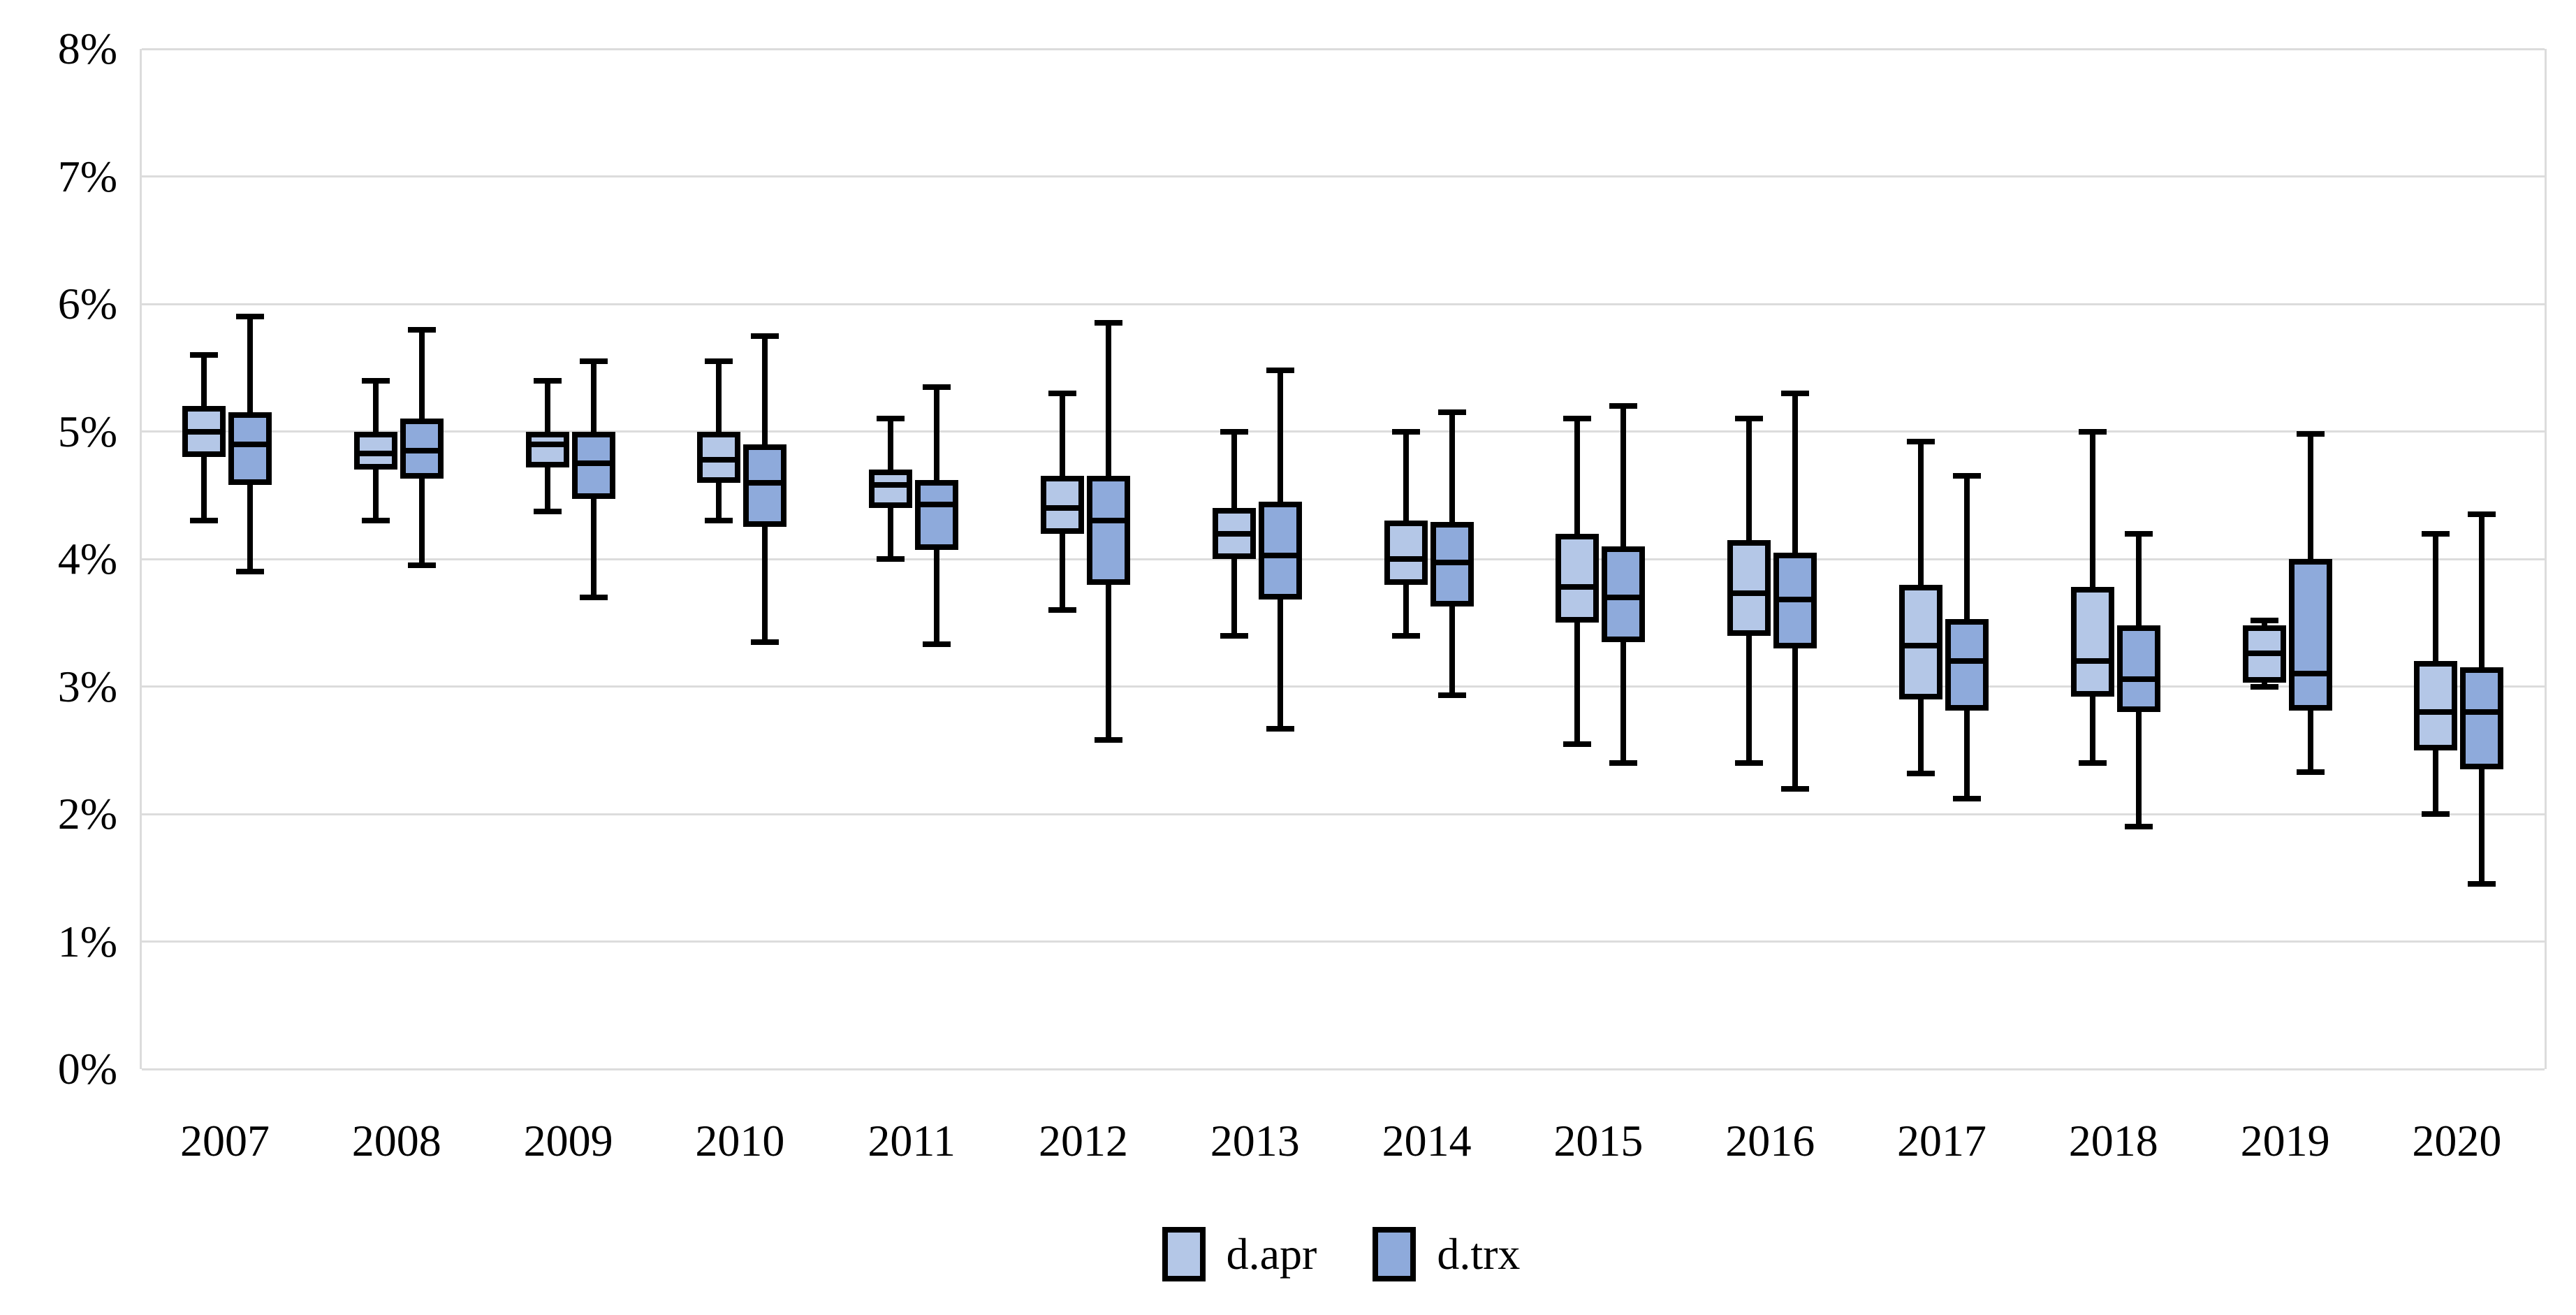 This screenshot has height=1315, width=2576. I want to click on x-axis-tick-label: 2017, so click(1942, 1140).